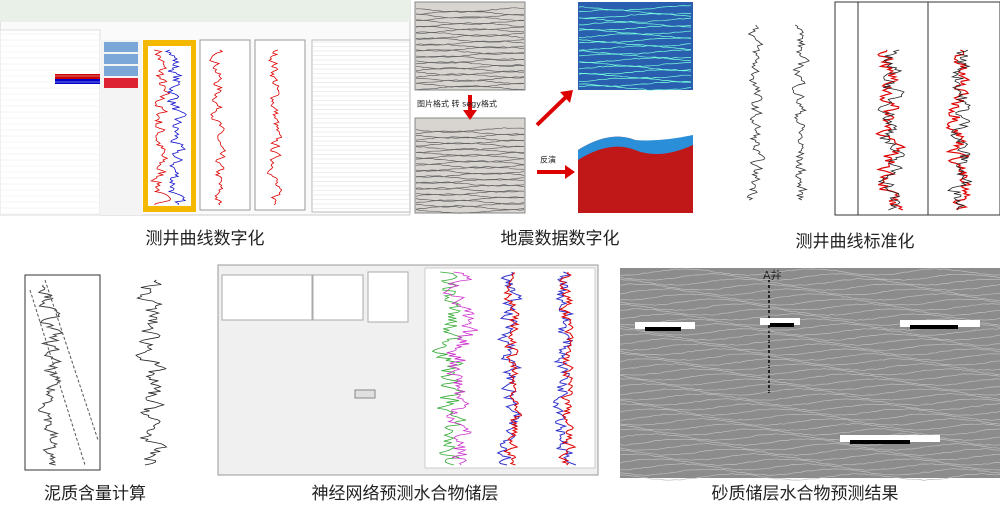 The width and height of the screenshot is (1000, 512). What do you see at coordinates (457, 104) in the screenshot?
I see `label: 图片格式 转 segy格式` at bounding box center [457, 104].